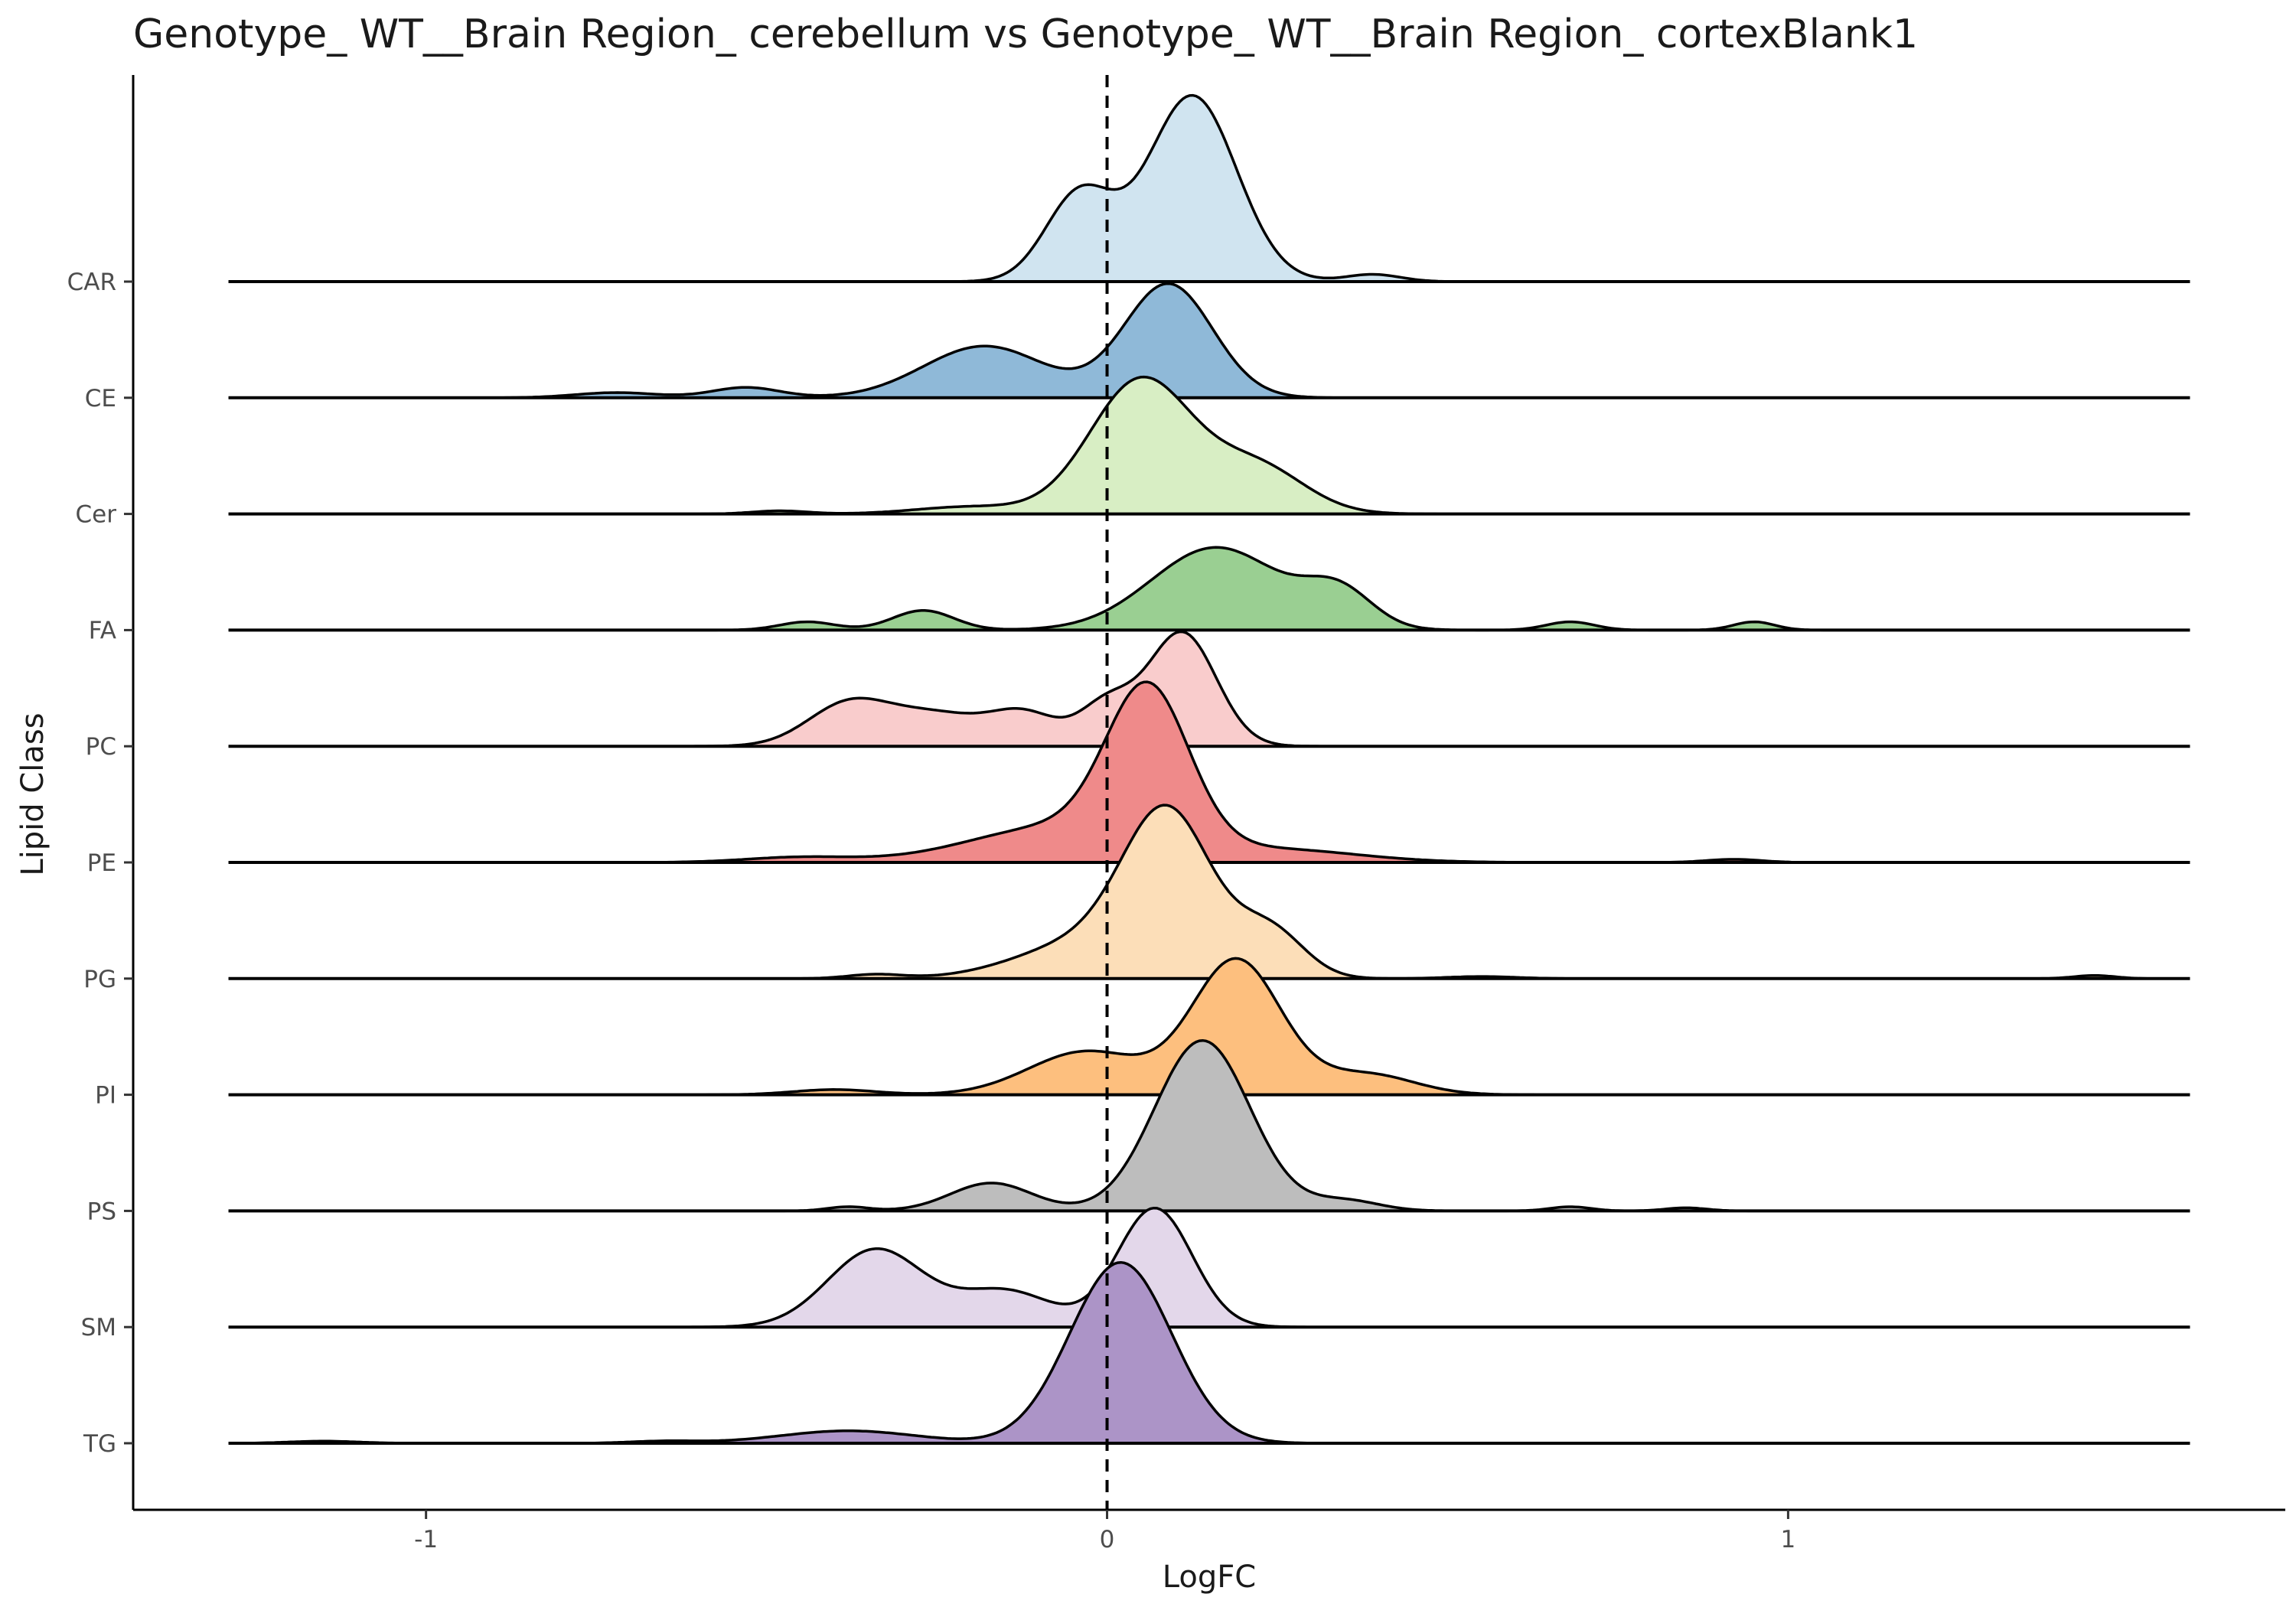  What do you see at coordinates (1209, 1026) in the screenshot?
I see `ridge-area-pi` at bounding box center [1209, 1026].